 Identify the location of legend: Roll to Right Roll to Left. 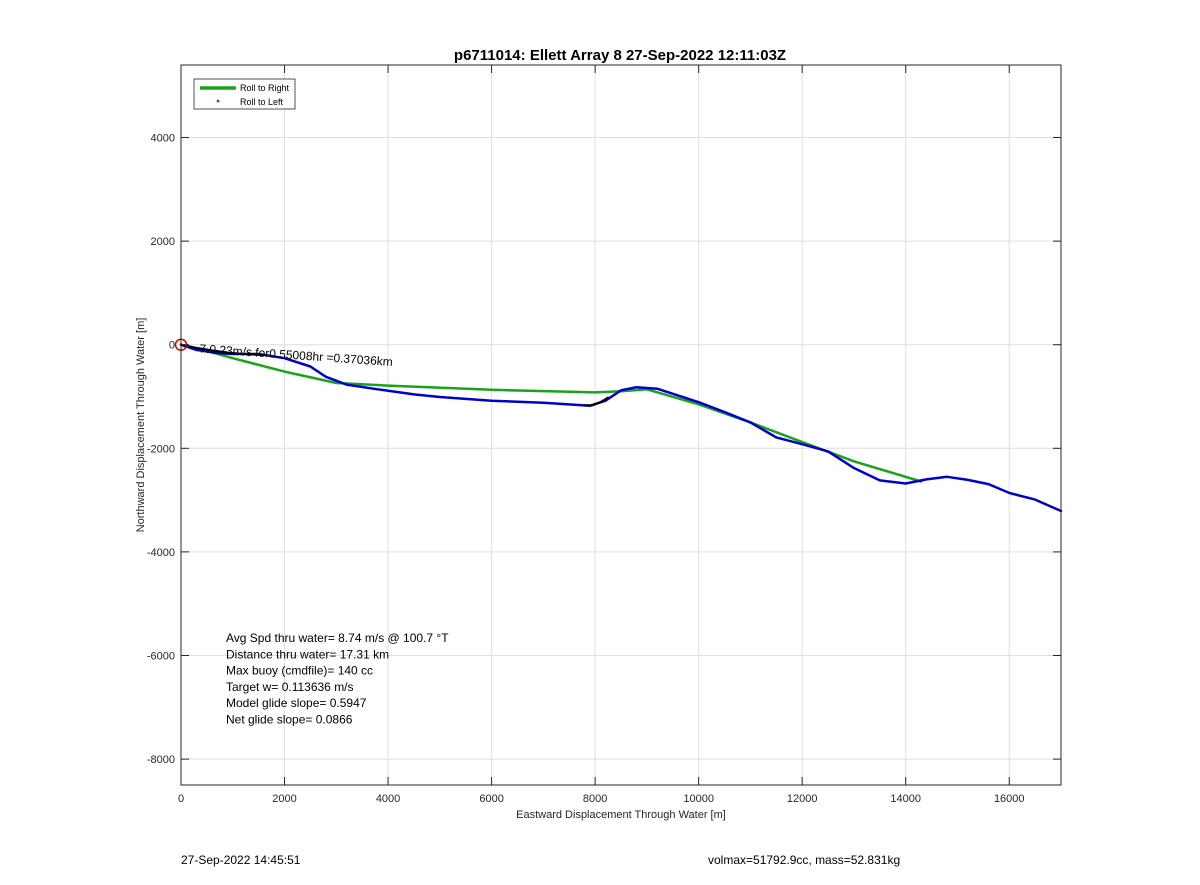
(244, 94).